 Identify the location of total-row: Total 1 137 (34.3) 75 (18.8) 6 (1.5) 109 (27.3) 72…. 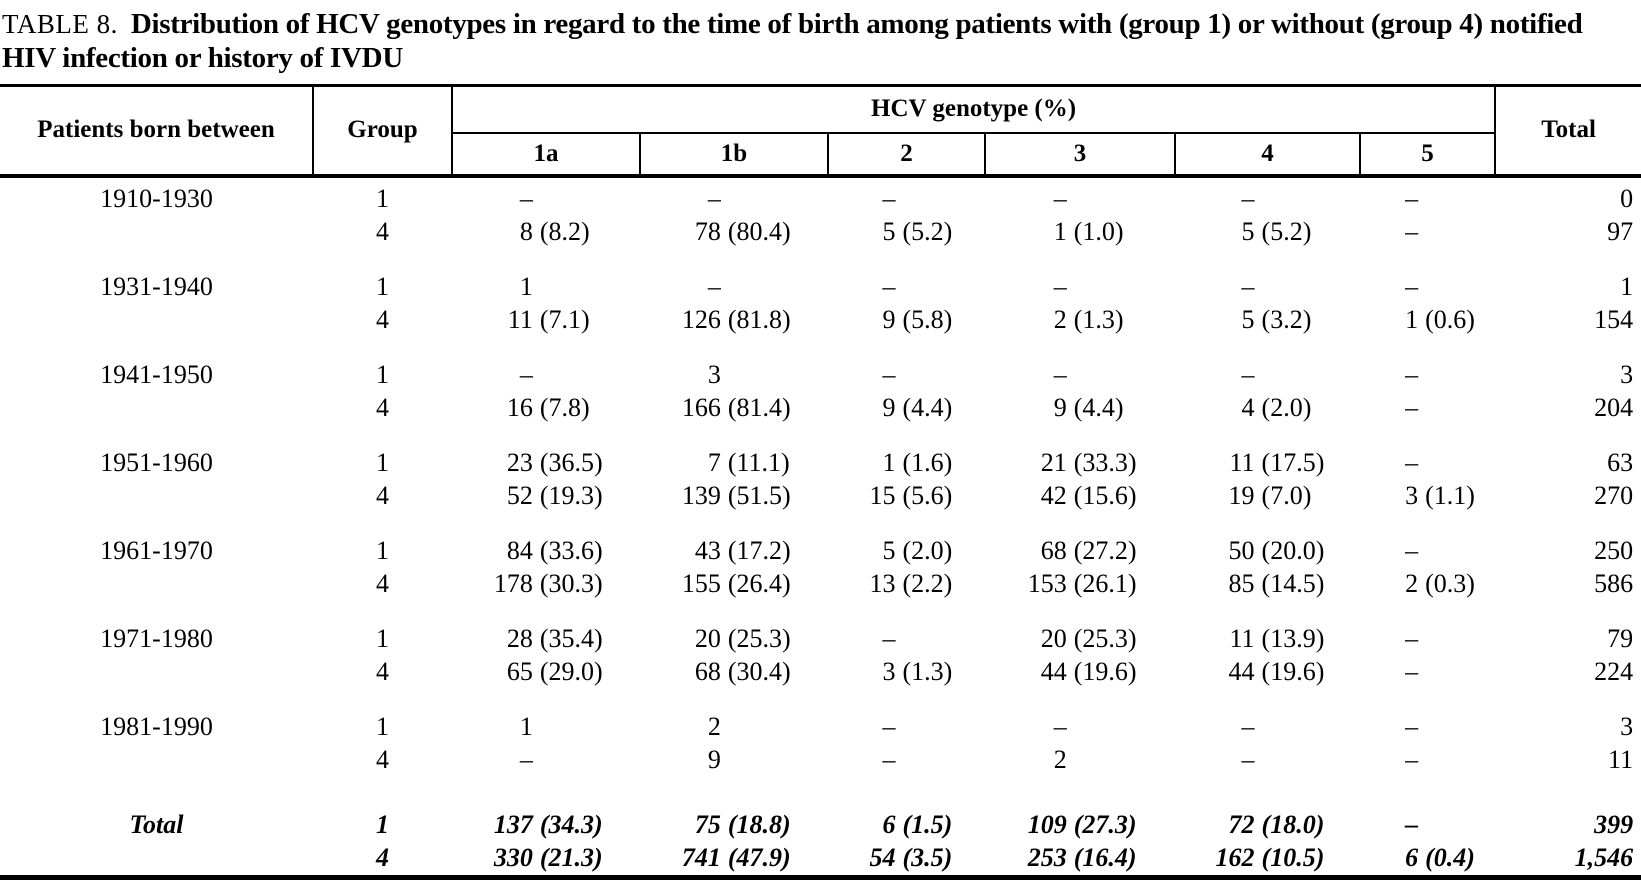
(820, 825).